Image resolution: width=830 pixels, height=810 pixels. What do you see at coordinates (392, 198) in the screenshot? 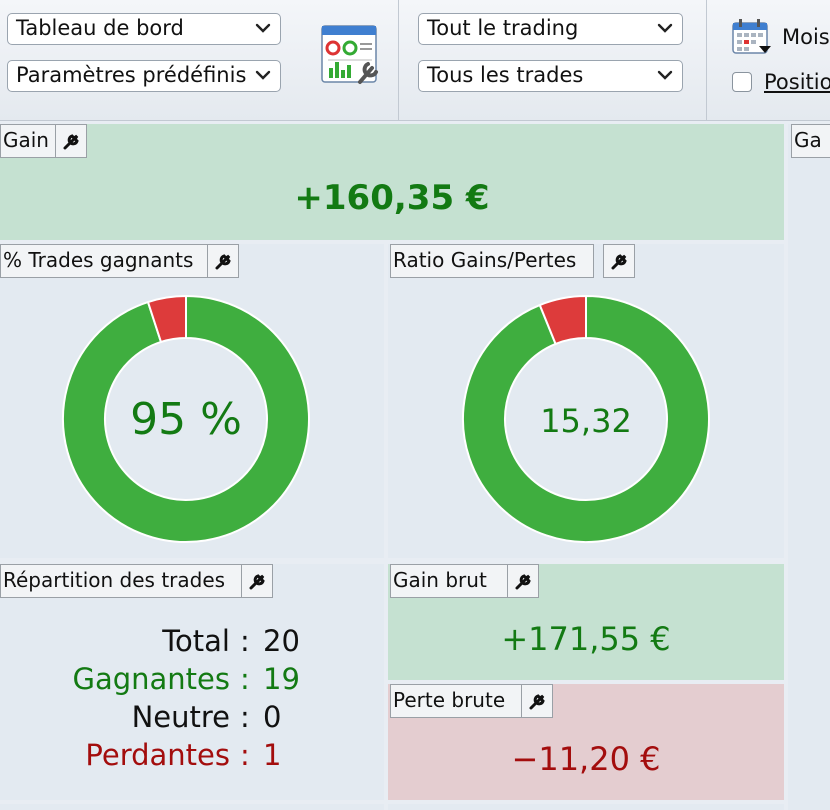
I see `gain-value: +160,35 €` at bounding box center [392, 198].